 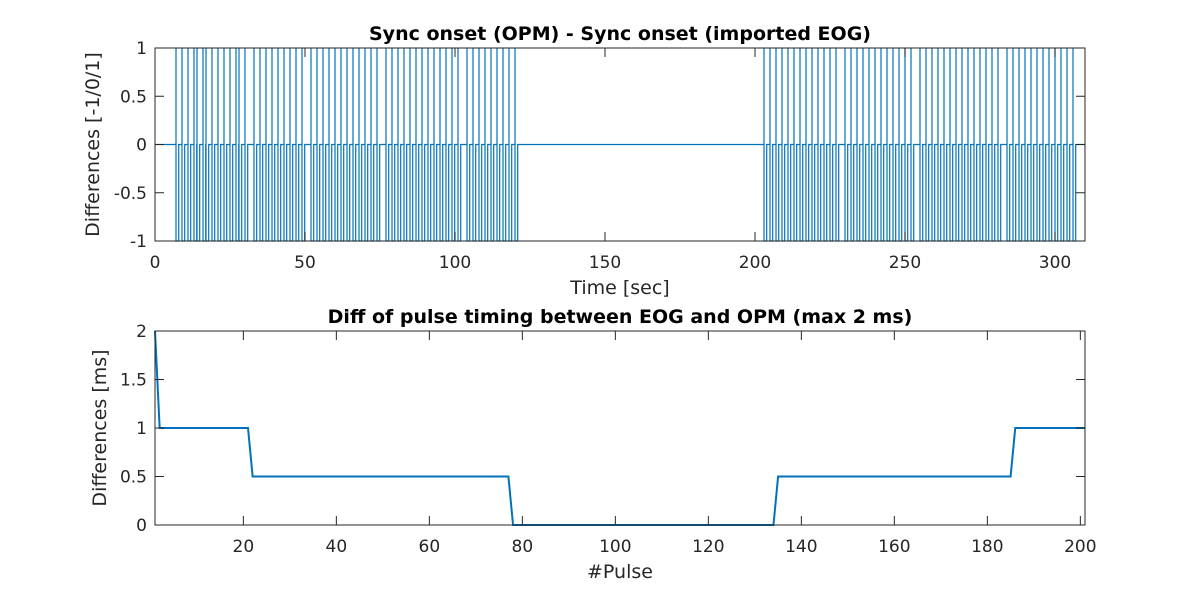 What do you see at coordinates (244, 547) in the screenshot?
I see `x-tick-label: 20` at bounding box center [244, 547].